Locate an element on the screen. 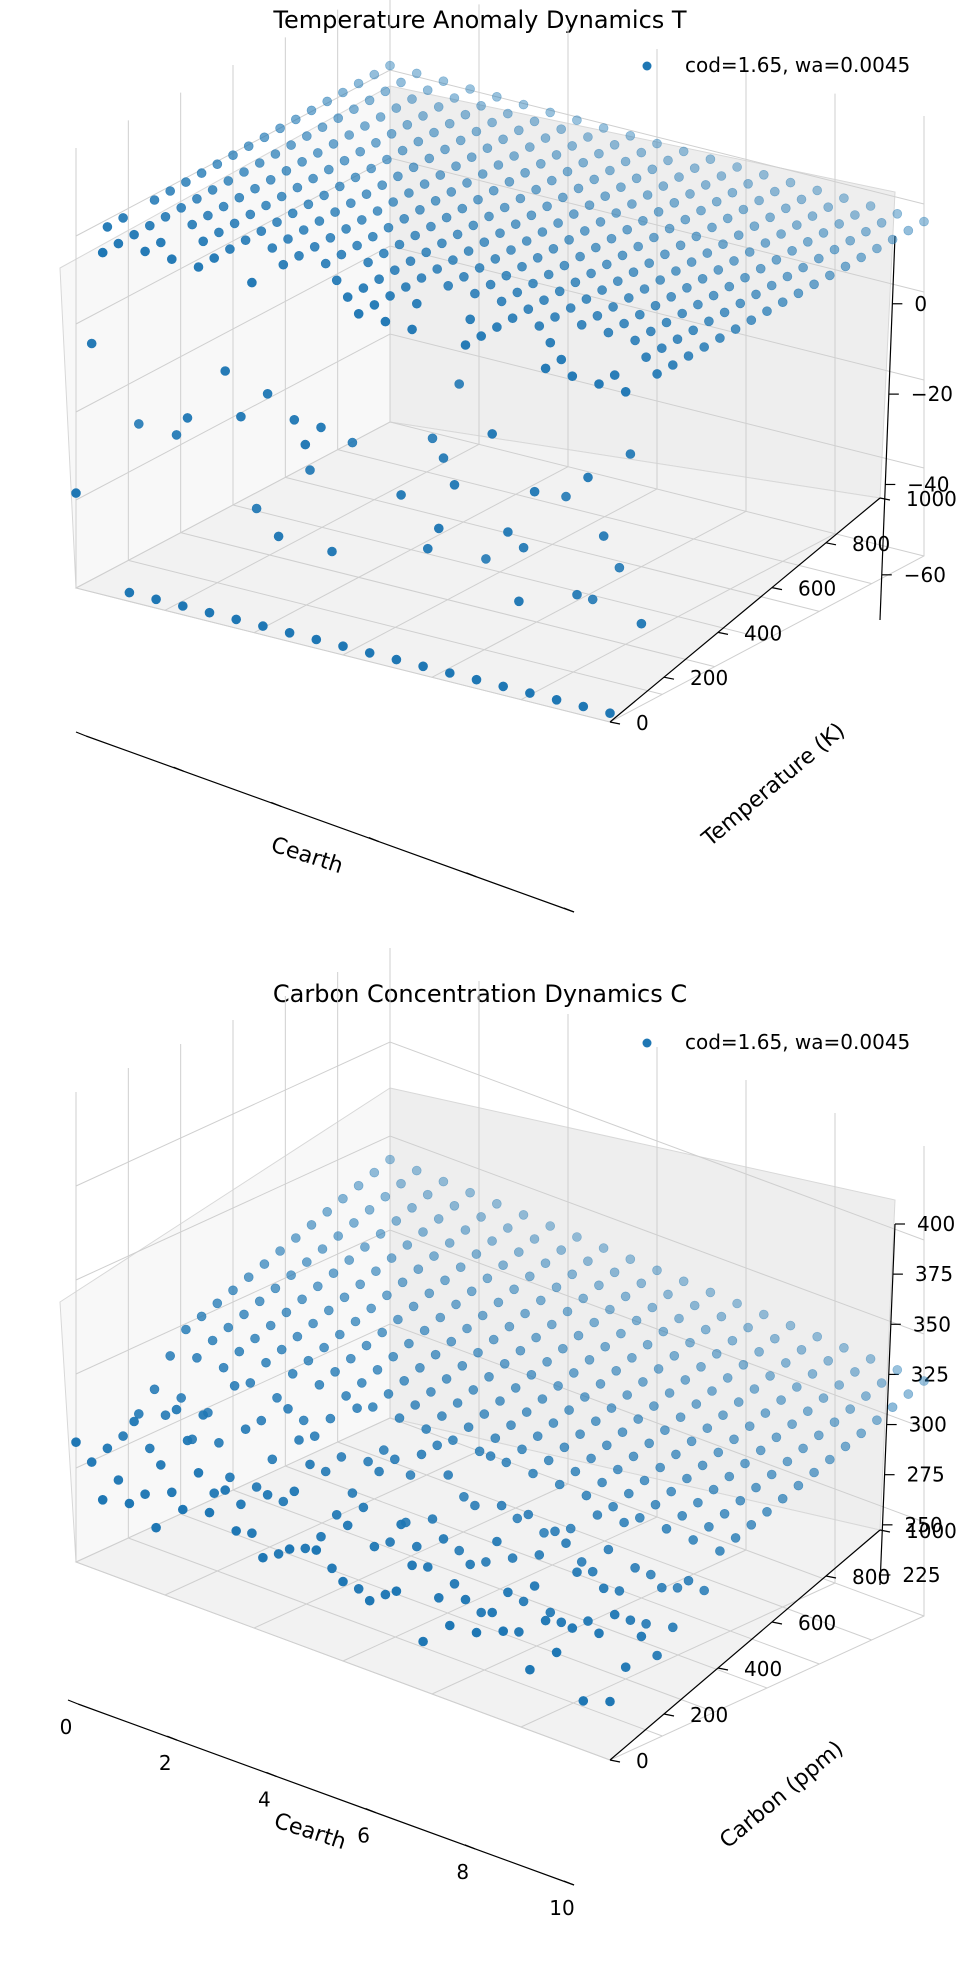 The height and width of the screenshot is (1975, 962). y-tick-label: 600 is located at coordinates (817, 1623).